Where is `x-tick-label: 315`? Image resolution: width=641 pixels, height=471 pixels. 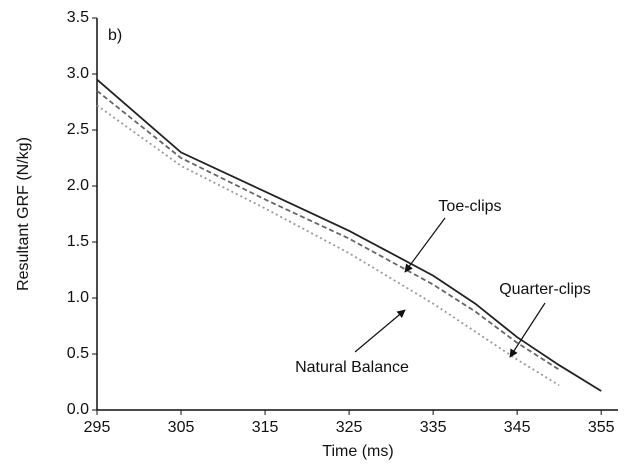
x-tick-label: 315 is located at coordinates (265, 427).